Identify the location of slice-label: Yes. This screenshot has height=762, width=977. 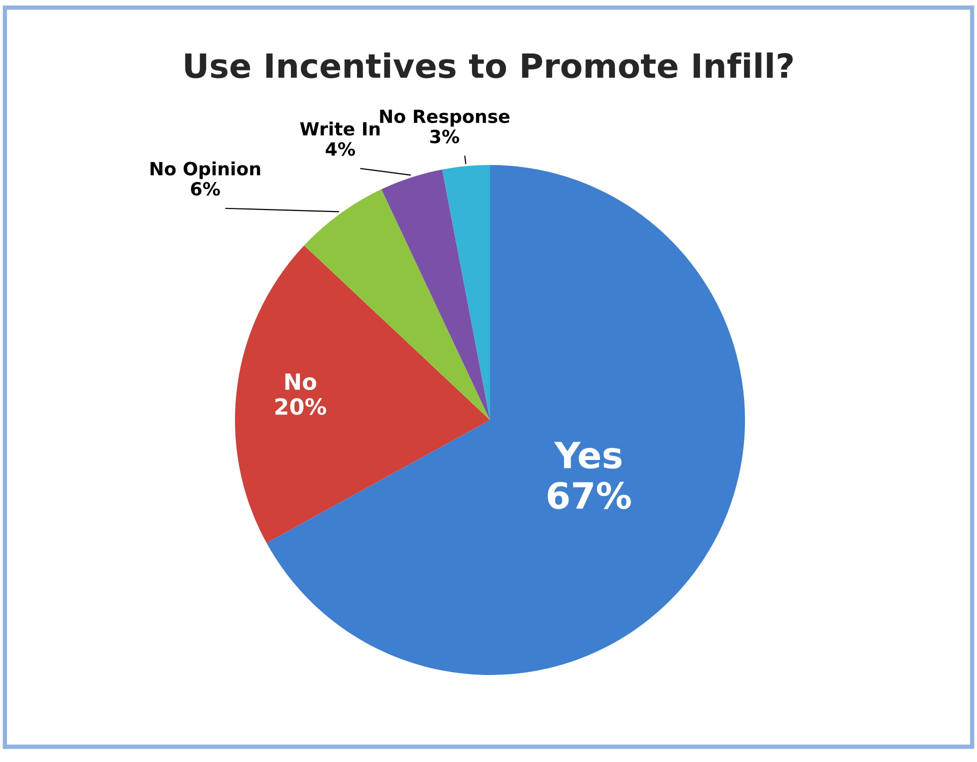
(588, 455).